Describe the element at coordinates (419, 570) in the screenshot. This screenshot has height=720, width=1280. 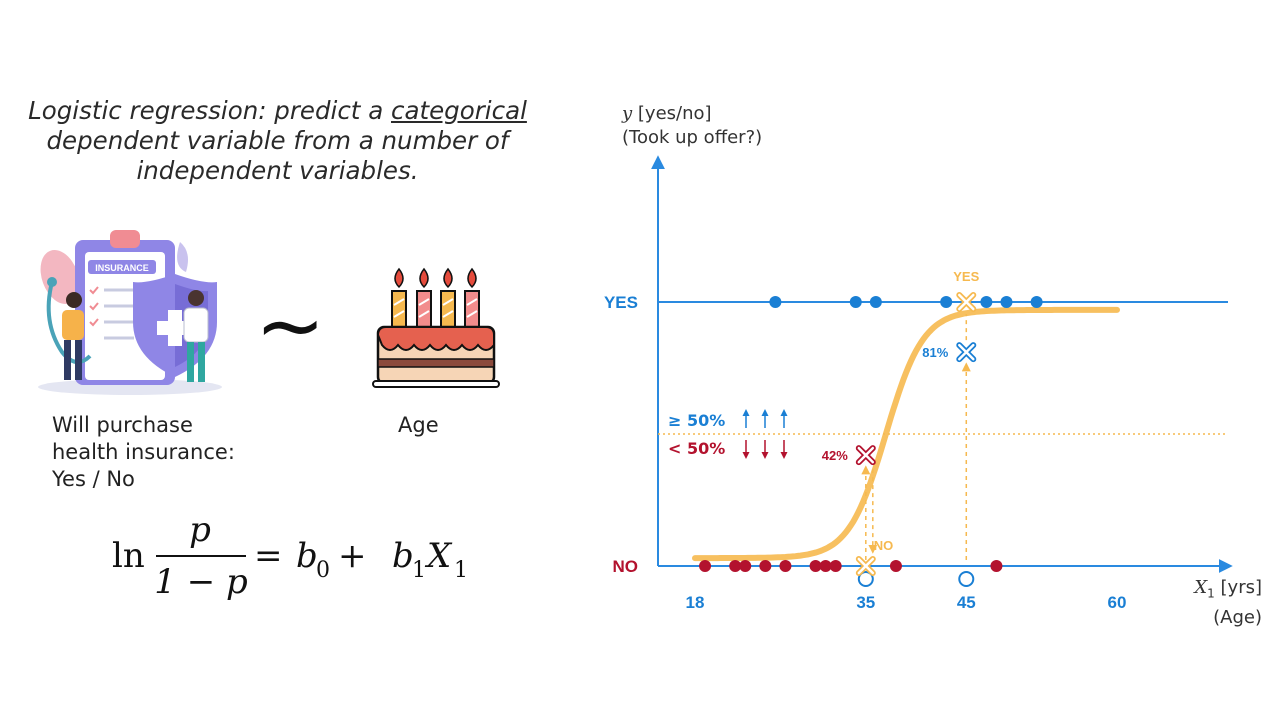
I see `formula-b1-subscript: 1` at that location.